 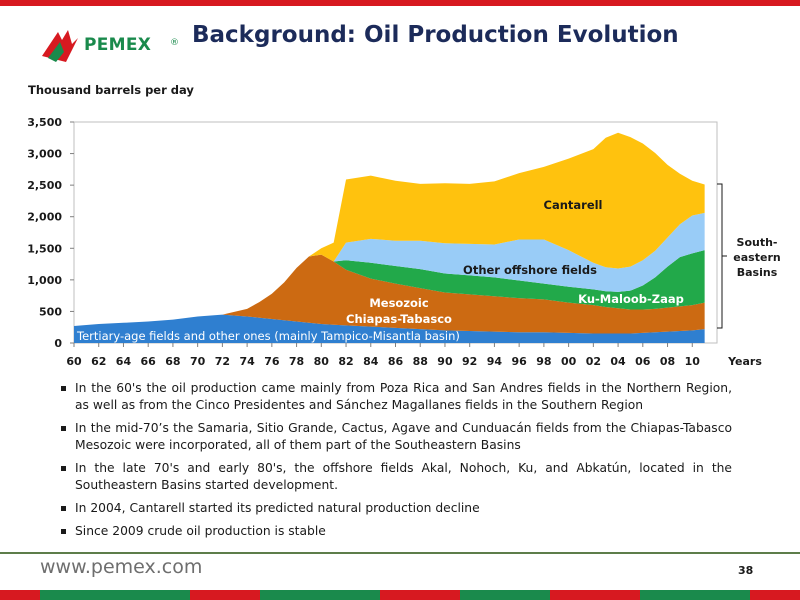 I want to click on y-tick-label: 3,500, so click(x=44, y=122).